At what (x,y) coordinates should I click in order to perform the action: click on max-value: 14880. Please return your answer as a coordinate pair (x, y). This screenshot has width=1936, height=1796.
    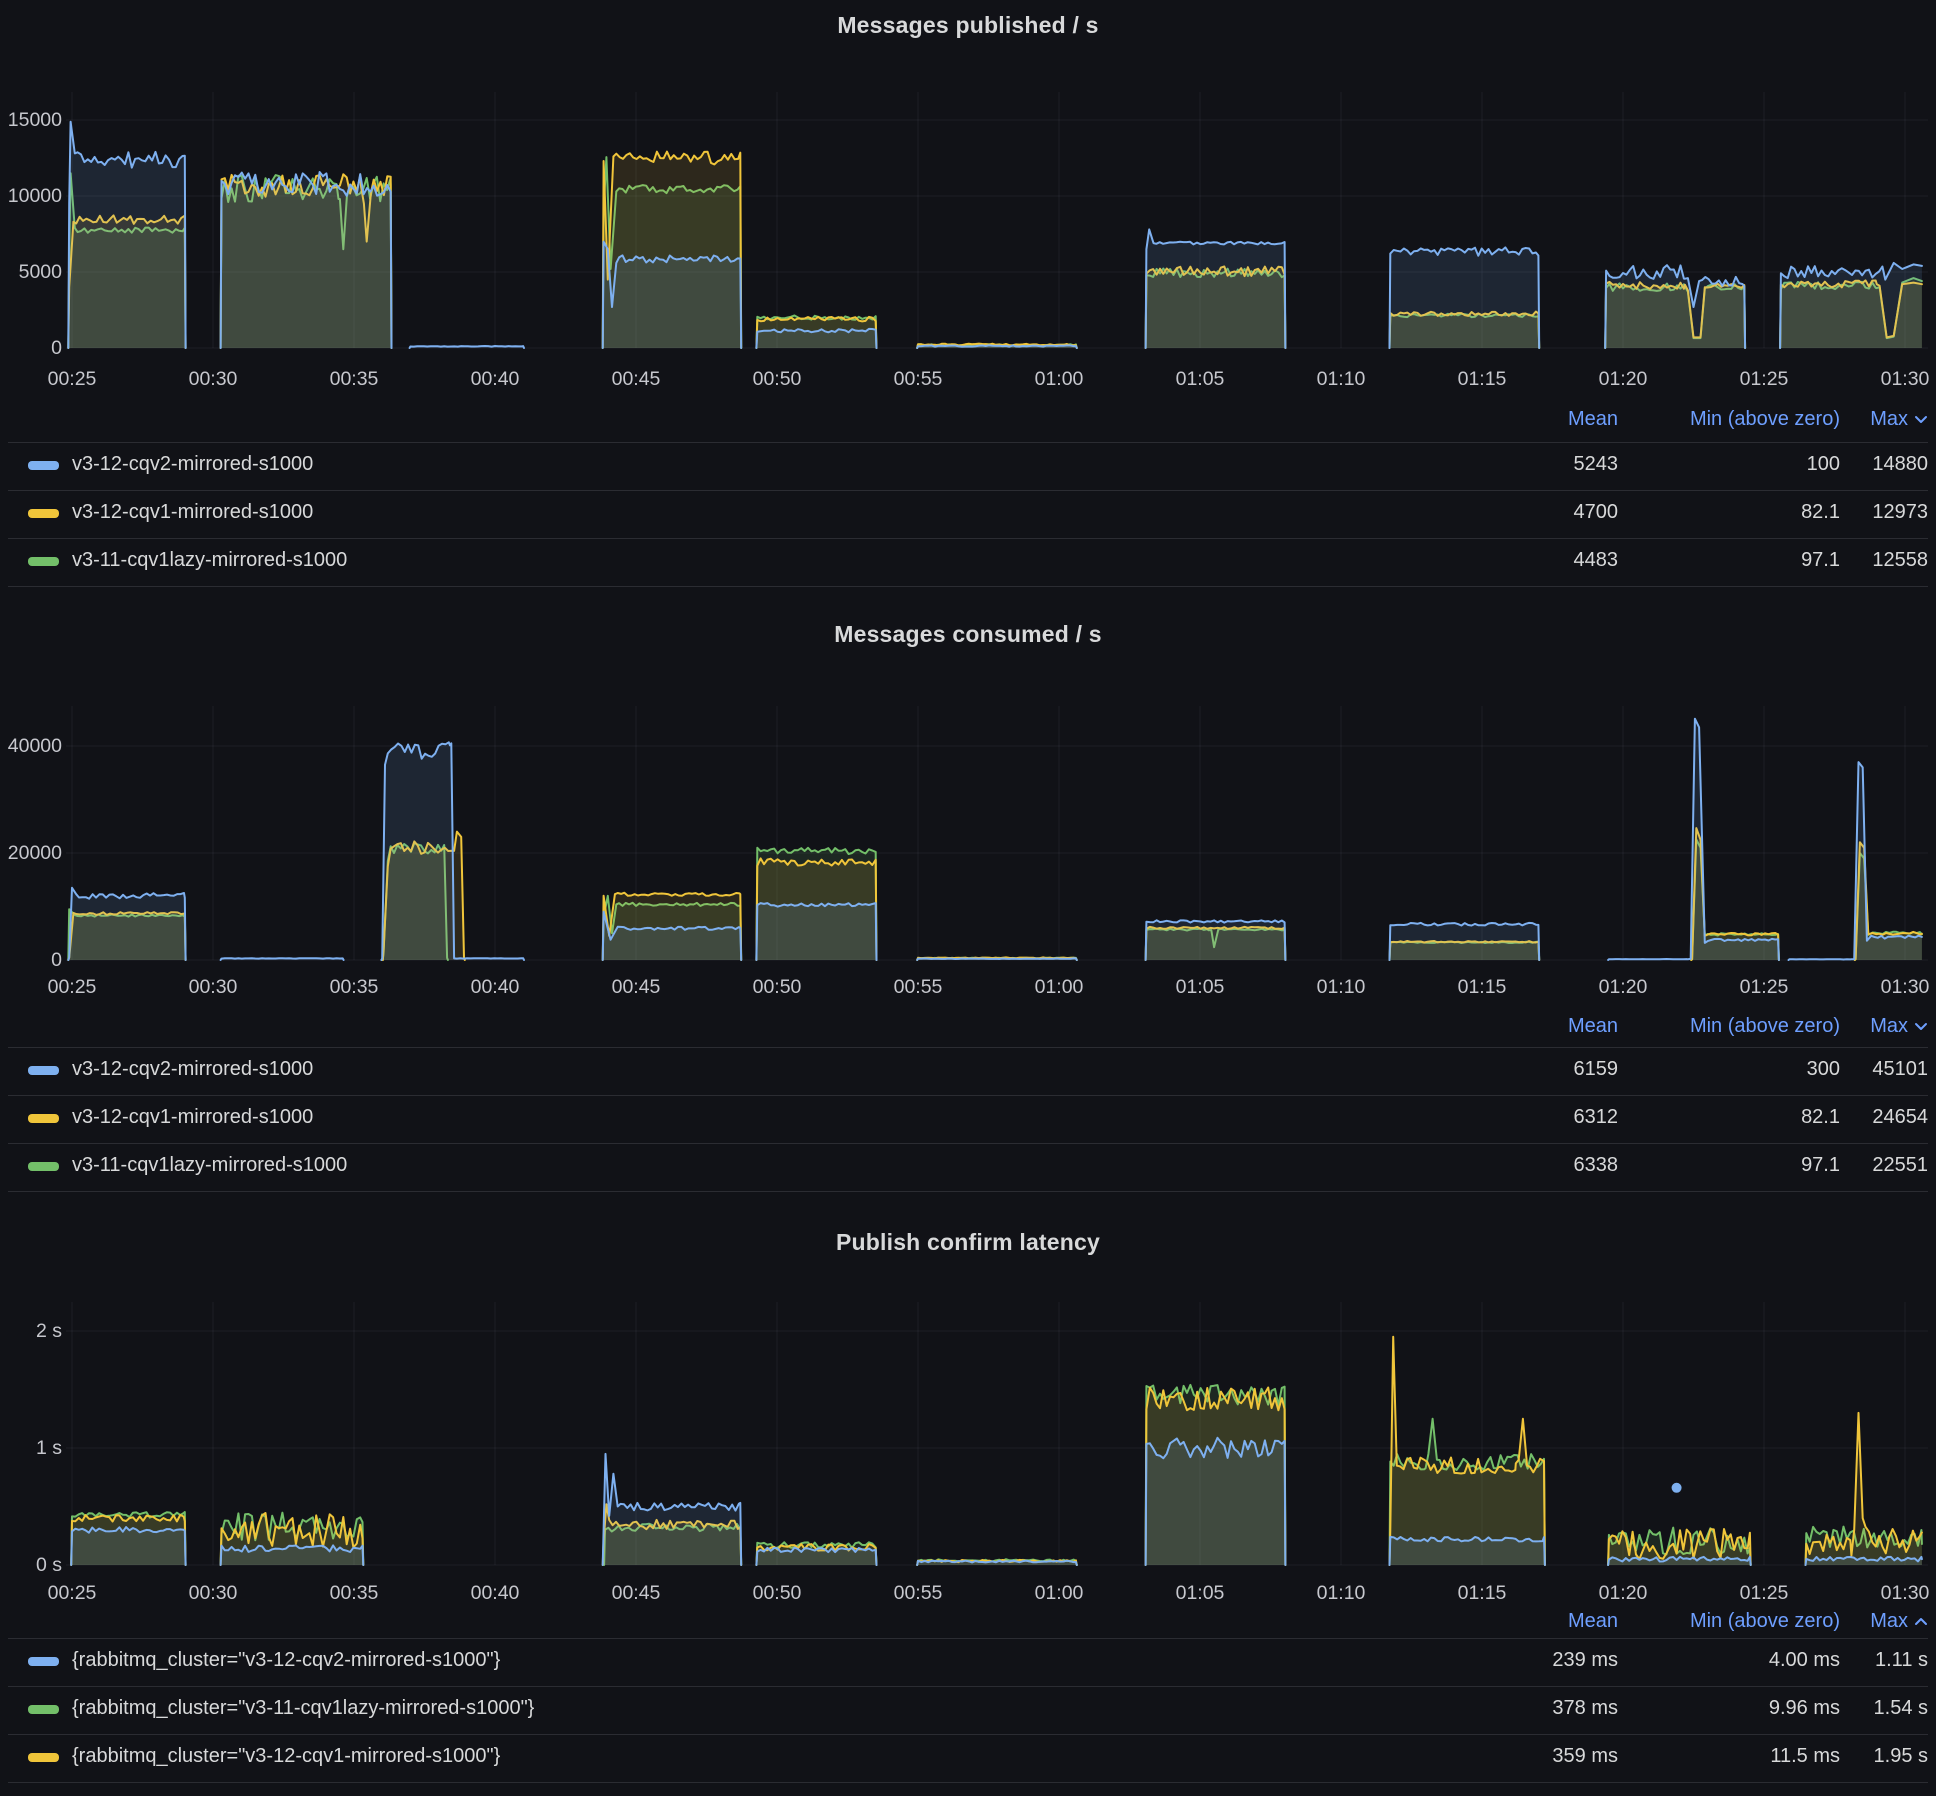
    Looking at the image, I should click on (1900, 464).